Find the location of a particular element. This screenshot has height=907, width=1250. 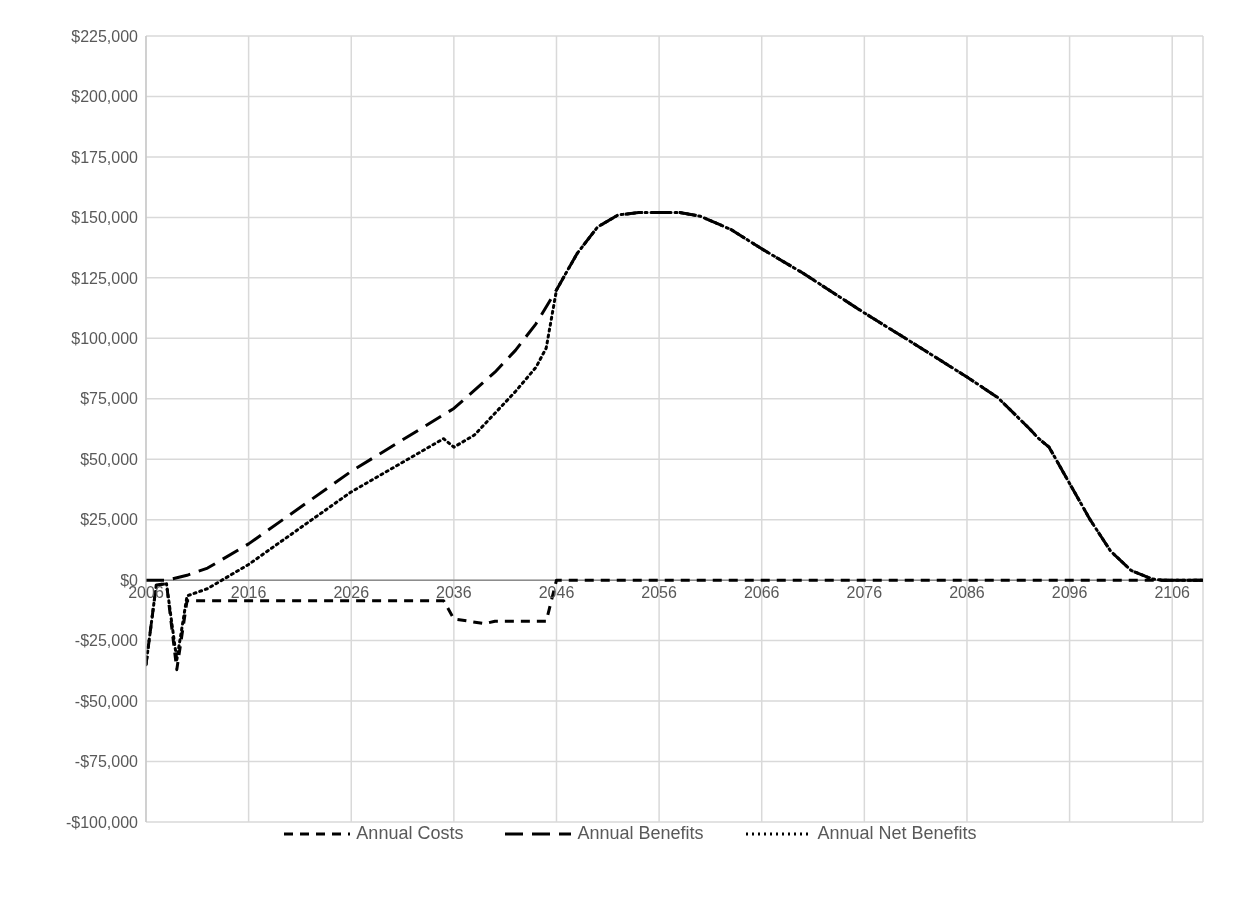

y-tick-label: $50,000 is located at coordinates (109, 459).